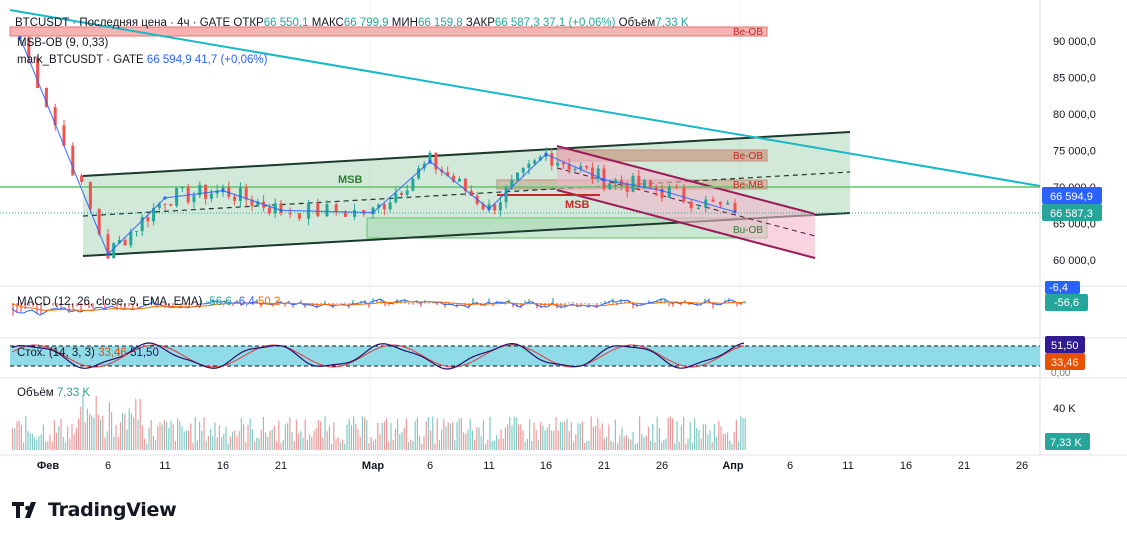 This screenshot has width=1127, height=539. Describe the element at coordinates (405, 23) in the screenshot. I see `legend-low-label: МИН` at that location.